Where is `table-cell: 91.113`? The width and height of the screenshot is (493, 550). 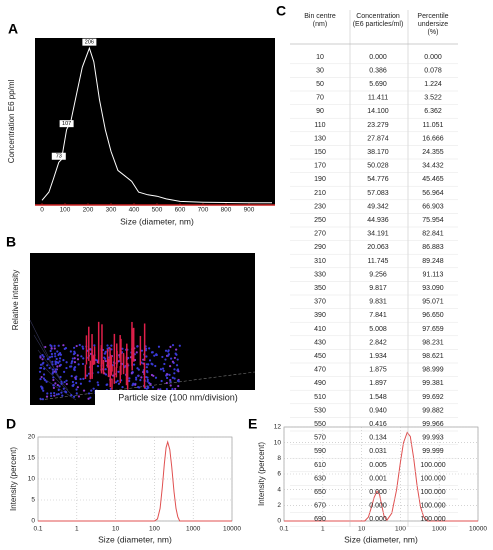 table-cell: 91.113 is located at coordinates (433, 274).